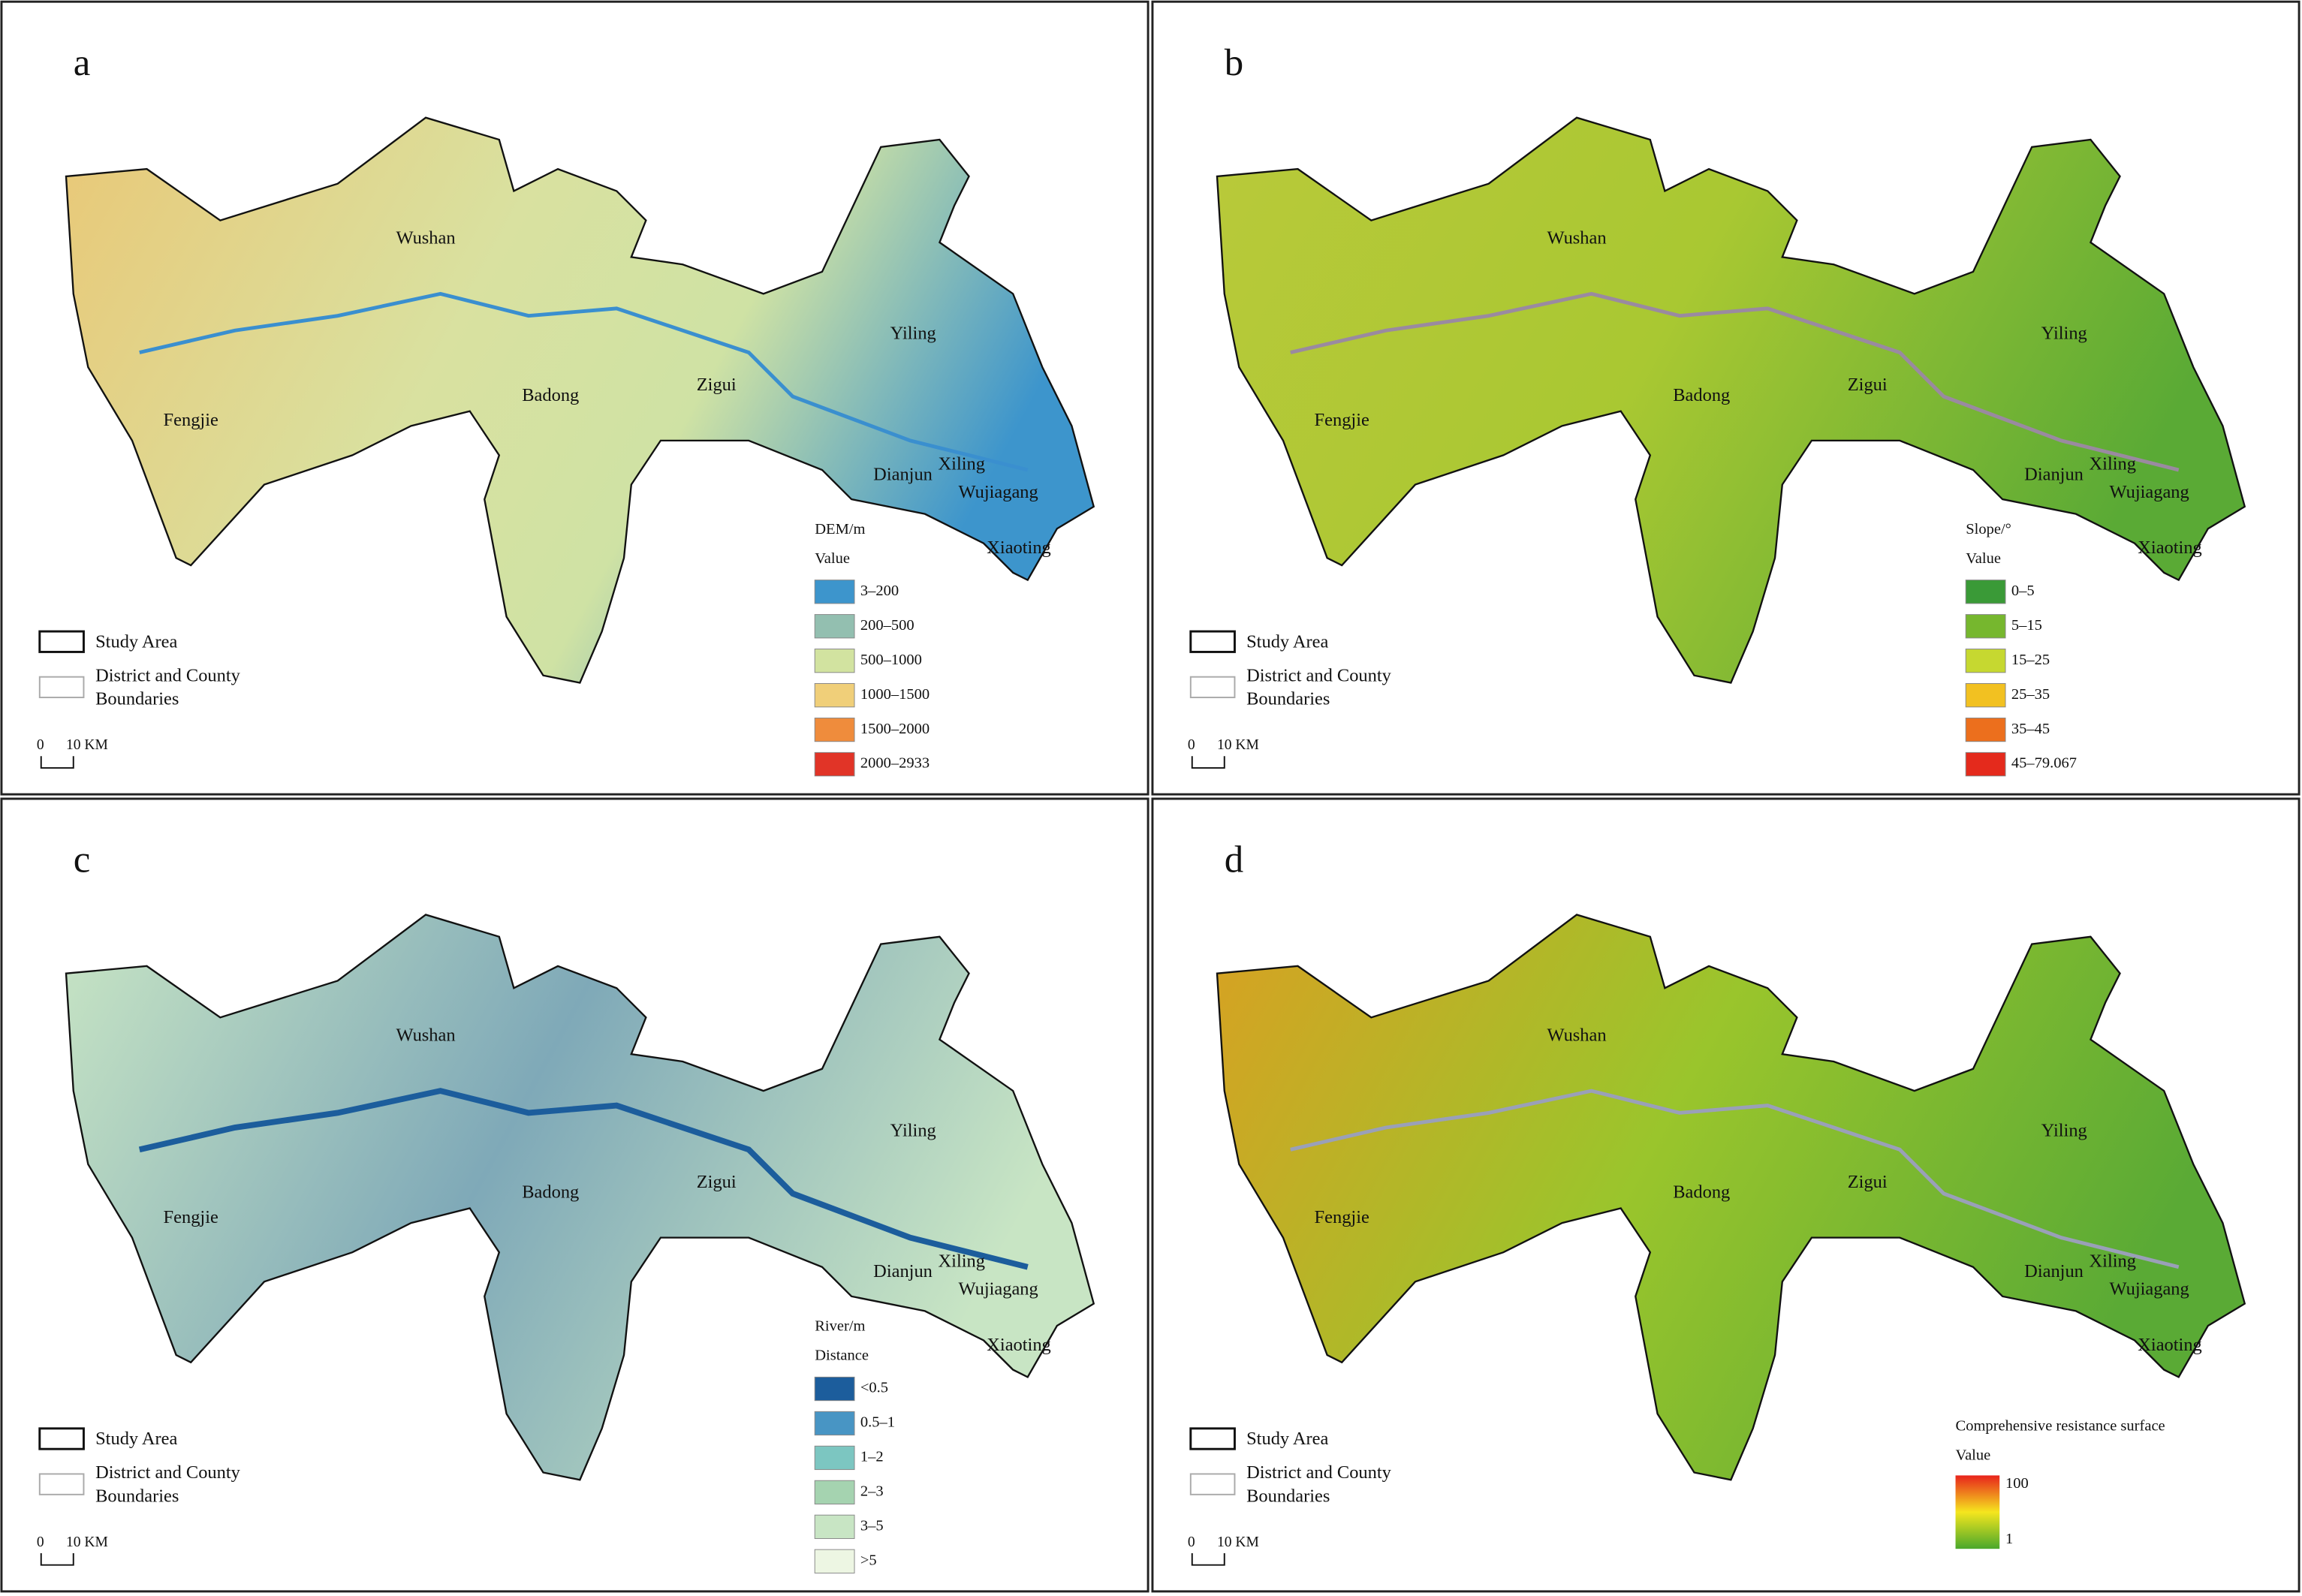 The width and height of the screenshot is (2302, 1596). Describe the element at coordinates (879, 591) in the screenshot. I see `legend-label: 3–200` at that location.